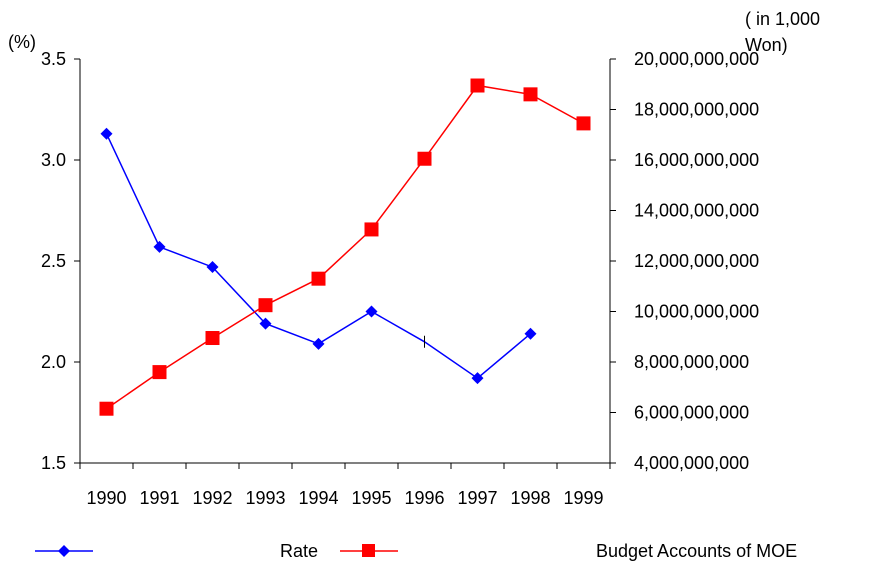  Describe the element at coordinates (64, 551) in the screenshot. I see `legend-rate-marker` at that location.